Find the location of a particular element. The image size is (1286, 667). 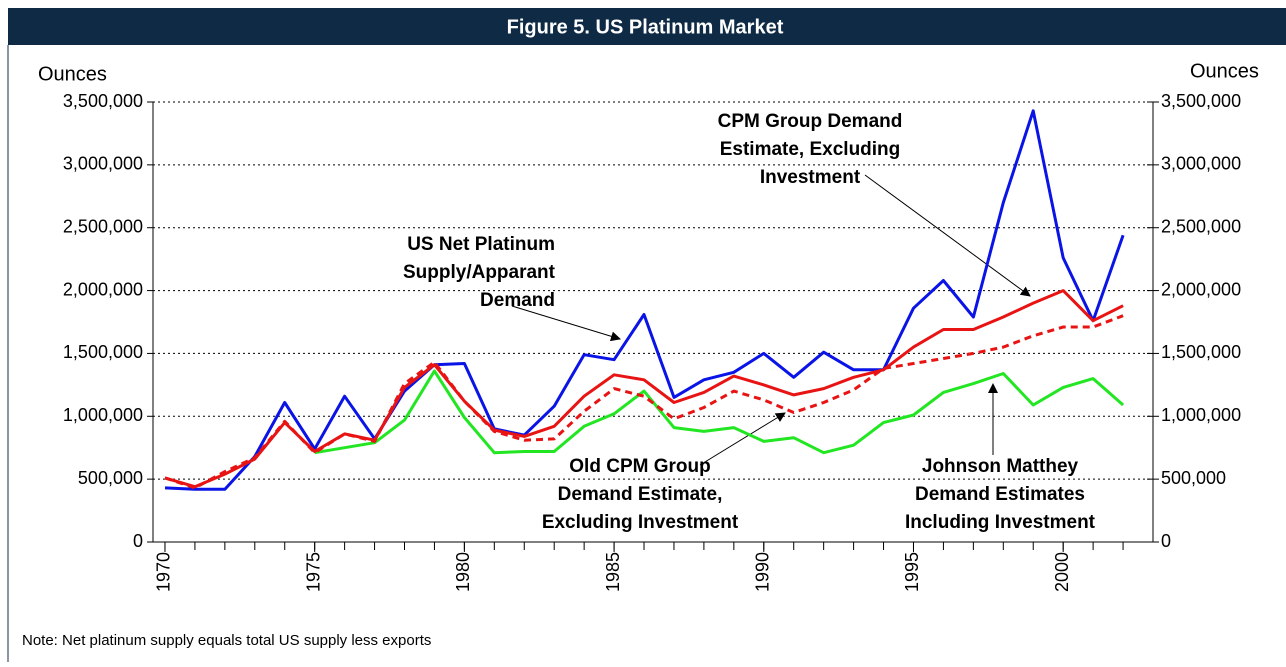

y2-tick-label: 1,500,000 is located at coordinates (1201, 352).